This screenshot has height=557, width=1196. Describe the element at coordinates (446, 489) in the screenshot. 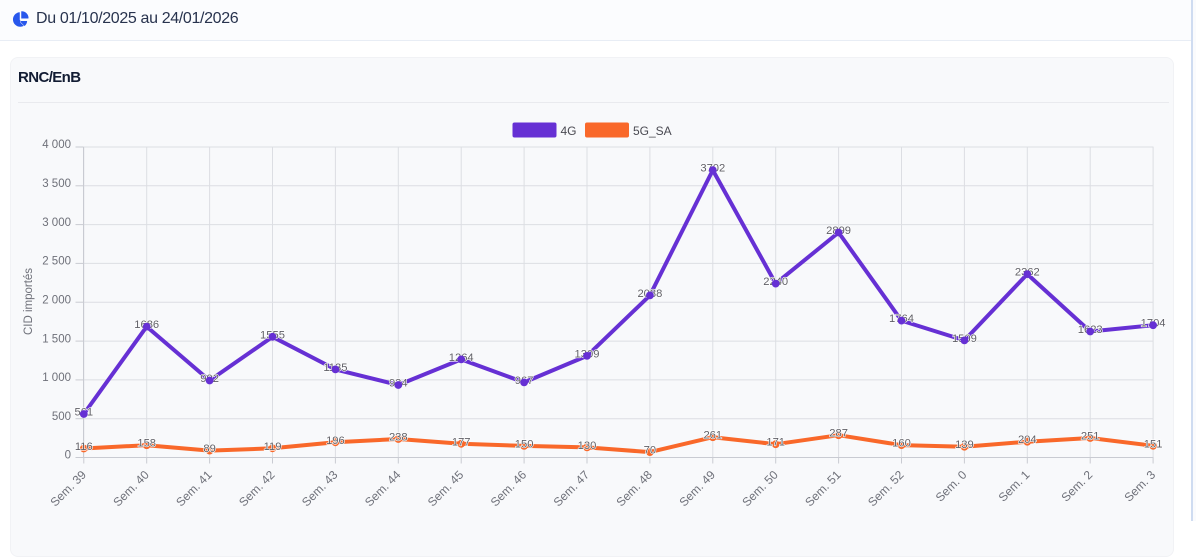

I see `svg-text: Sem. 45` at that location.